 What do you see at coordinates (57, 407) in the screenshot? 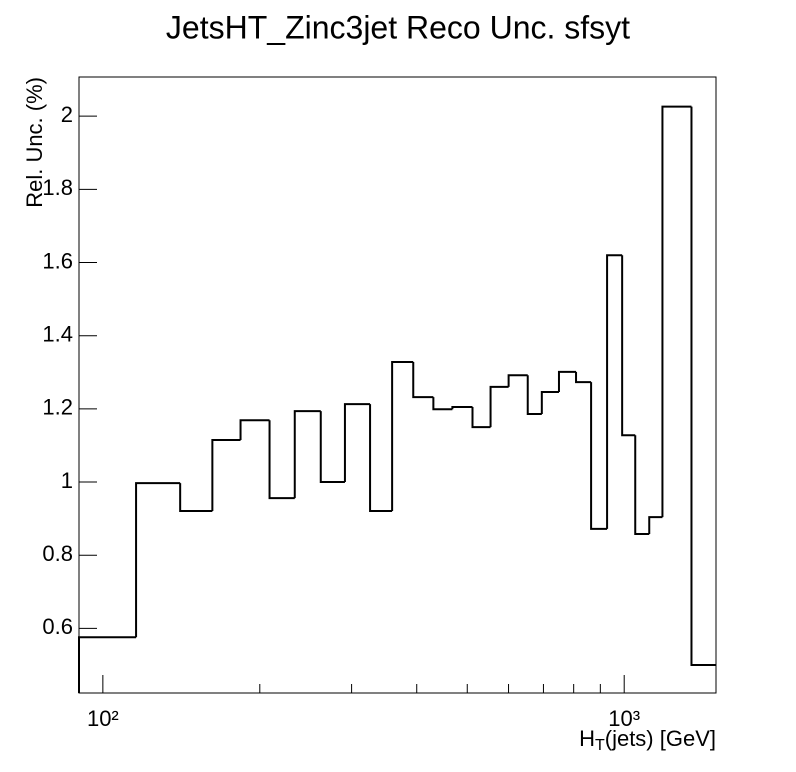
I see `y-tick-label: 1.2` at bounding box center [57, 407].